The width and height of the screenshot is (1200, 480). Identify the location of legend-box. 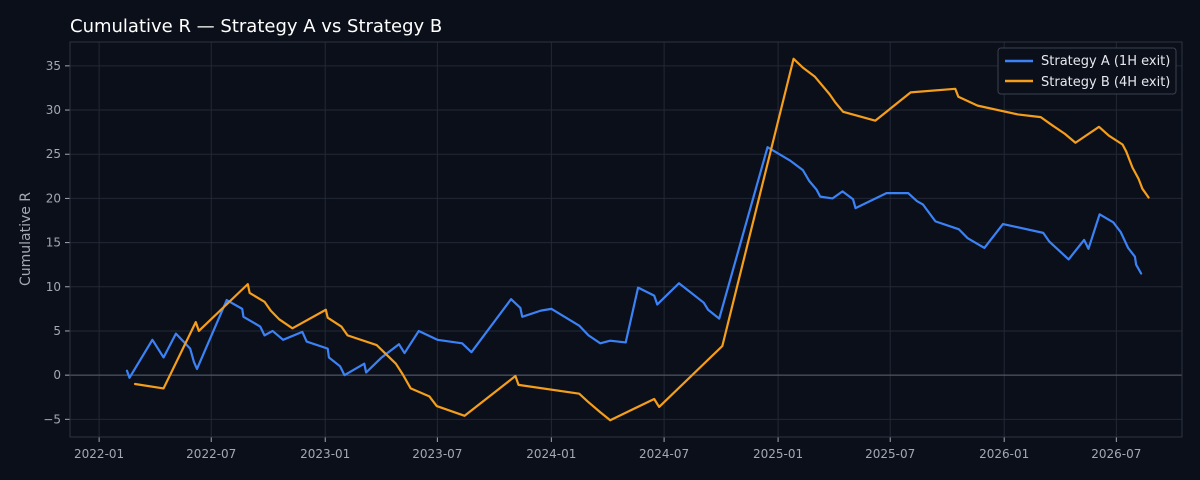
(1087, 71).